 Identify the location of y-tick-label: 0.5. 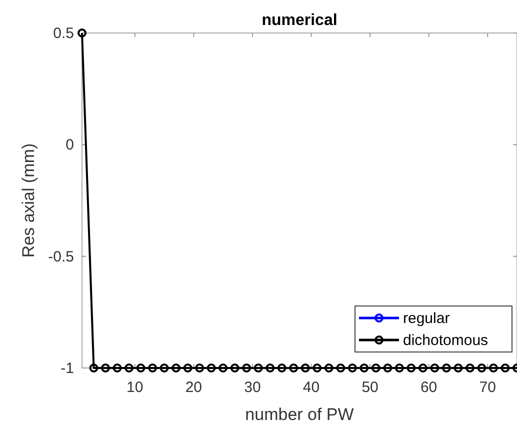
(63, 33).